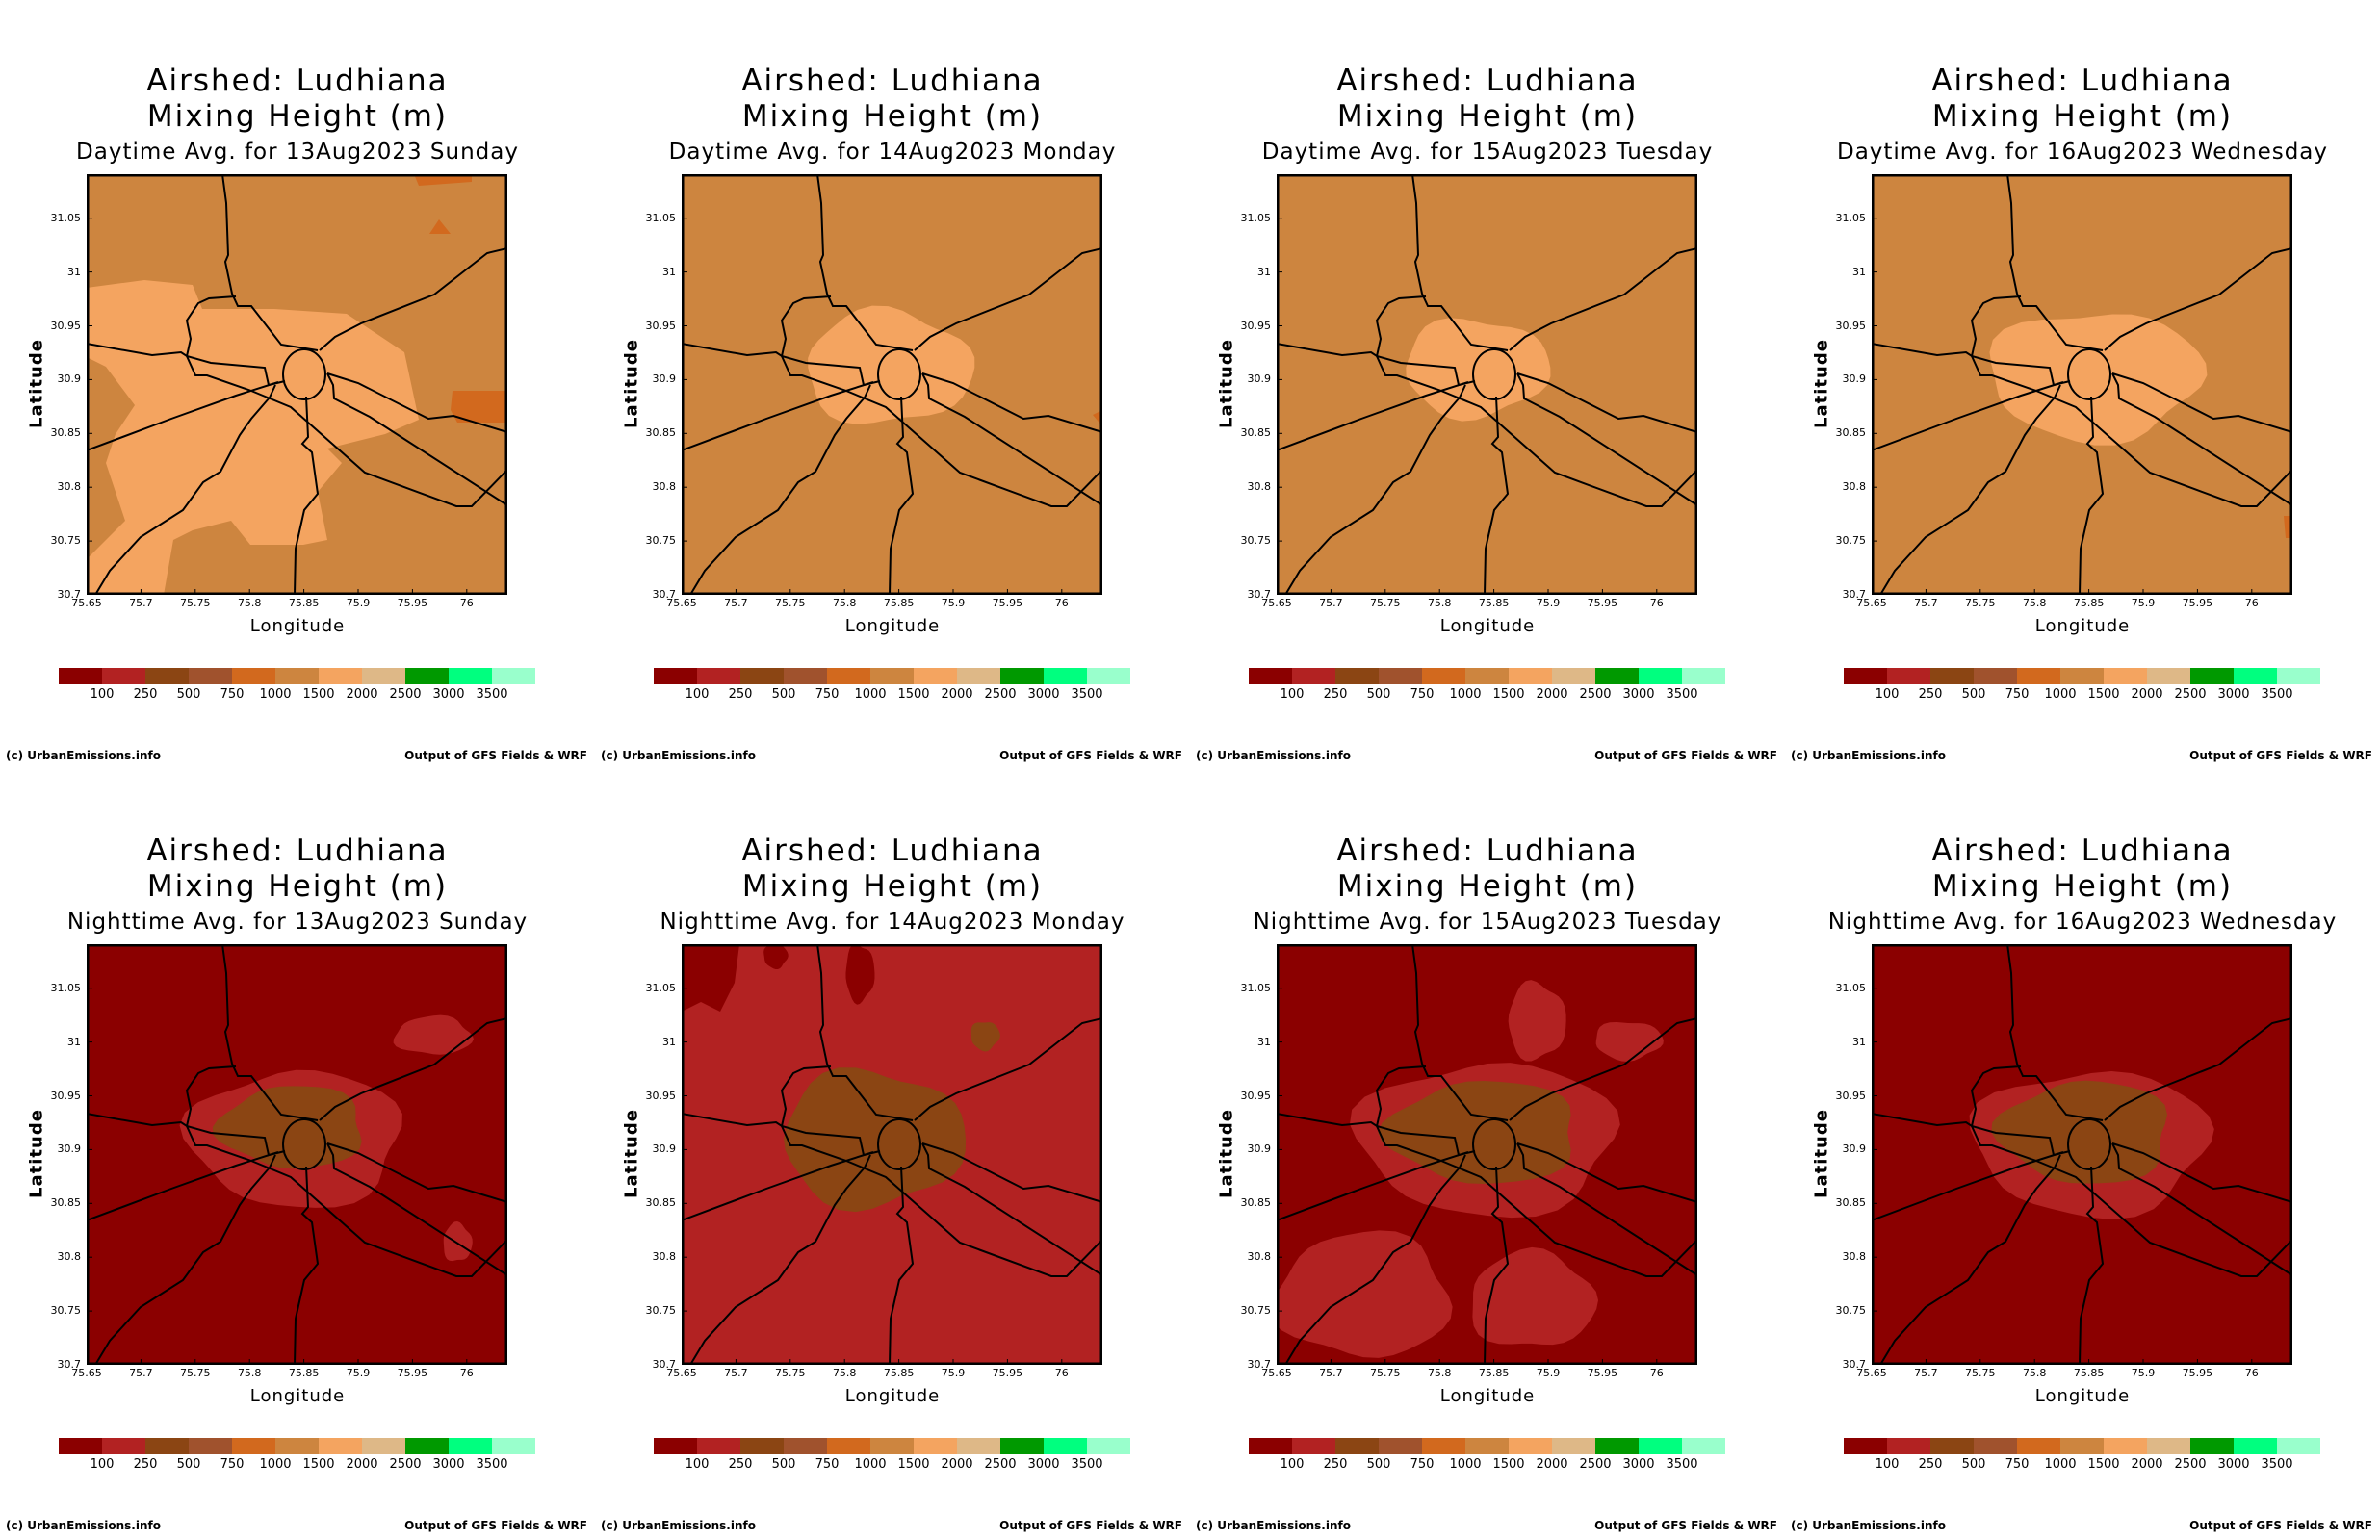 This screenshot has width=2380, height=1540. I want to click on x-tick-label: 75.85, so click(304, 603).